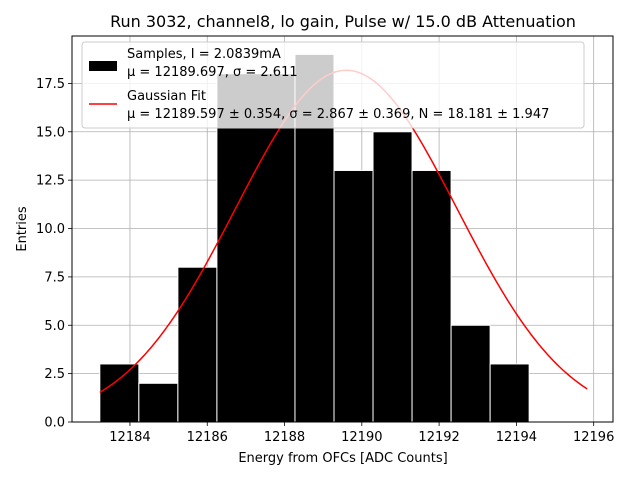 The image size is (640, 480). I want to click on y-tick-label: 2.5, so click(54, 374).